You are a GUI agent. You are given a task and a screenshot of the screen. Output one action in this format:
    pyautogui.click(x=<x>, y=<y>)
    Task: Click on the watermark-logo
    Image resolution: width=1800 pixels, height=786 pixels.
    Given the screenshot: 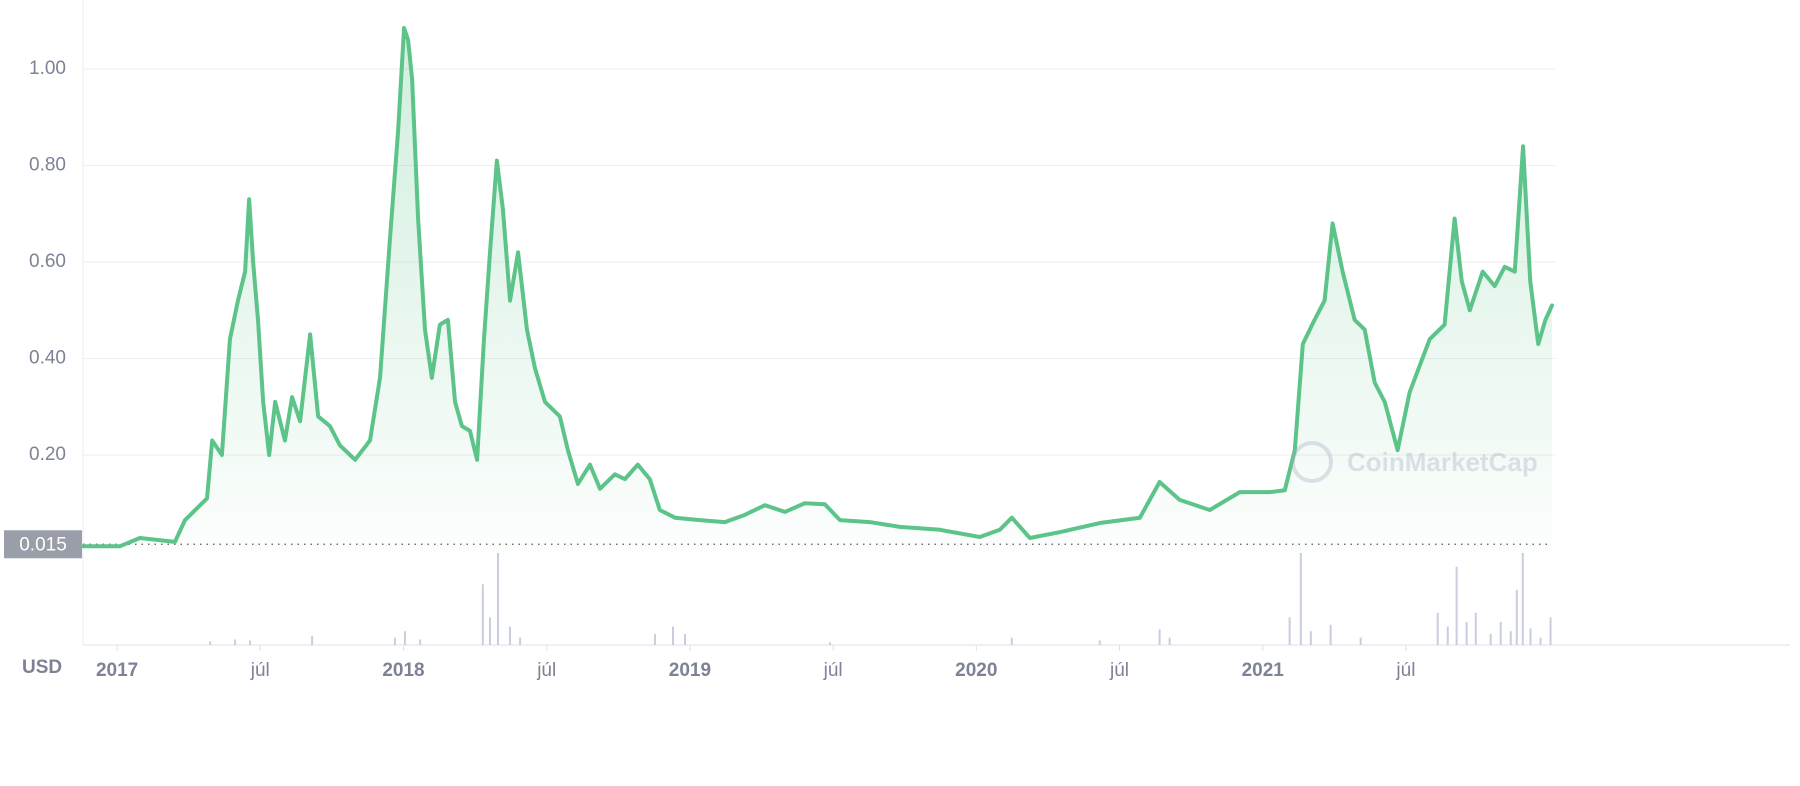 What is the action you would take?
    pyautogui.click(x=1312, y=462)
    